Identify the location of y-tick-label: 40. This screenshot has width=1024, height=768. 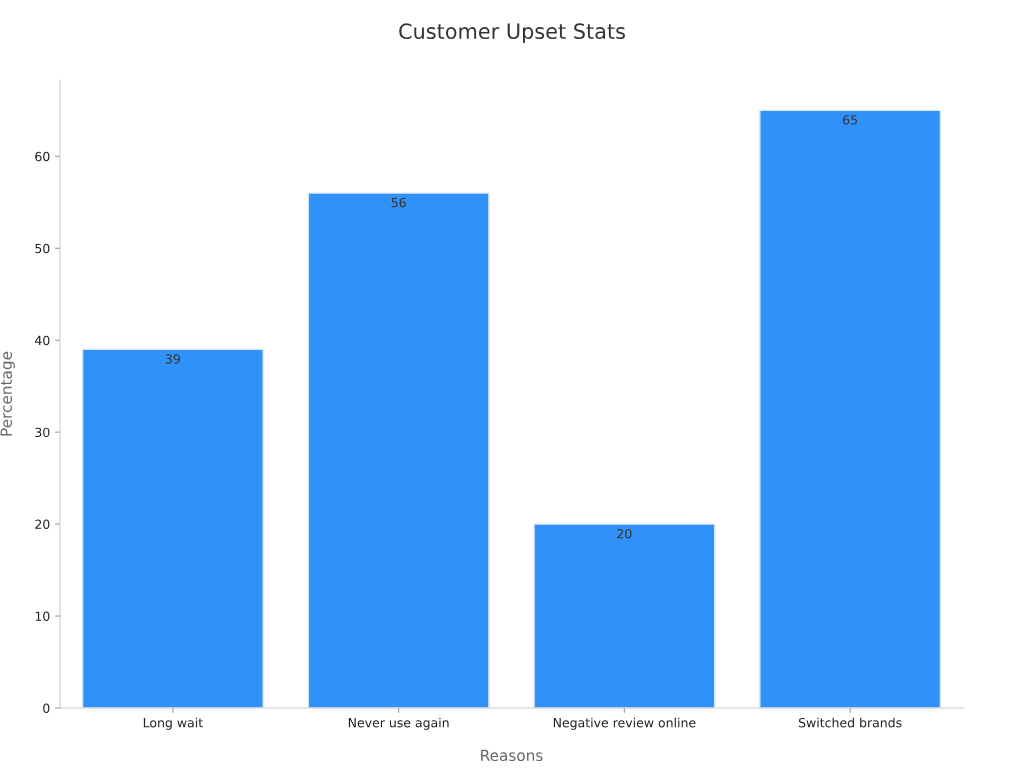
(42, 340).